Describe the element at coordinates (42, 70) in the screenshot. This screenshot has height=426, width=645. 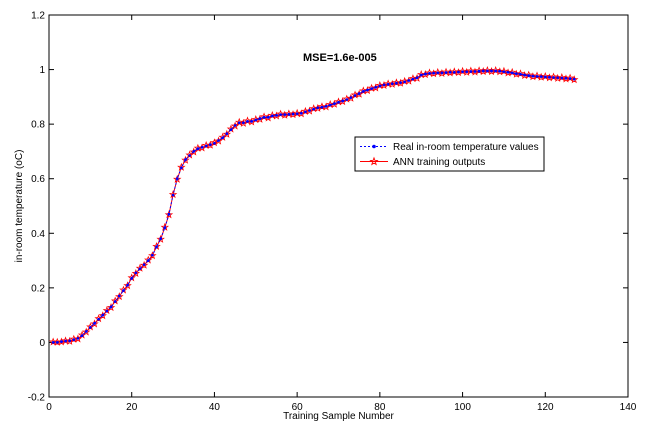
I see `y-tick-label: 1` at that location.